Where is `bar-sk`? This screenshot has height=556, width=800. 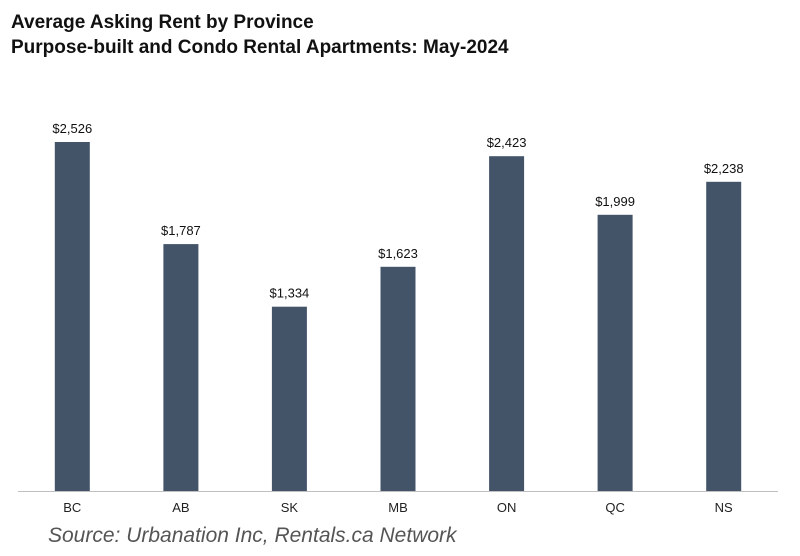
bar-sk is located at coordinates (289, 398).